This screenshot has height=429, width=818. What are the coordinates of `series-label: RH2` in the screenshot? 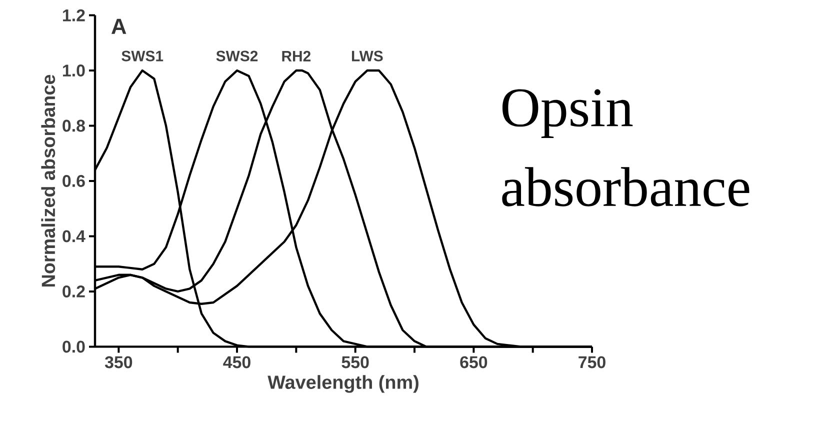 It's located at (296, 56).